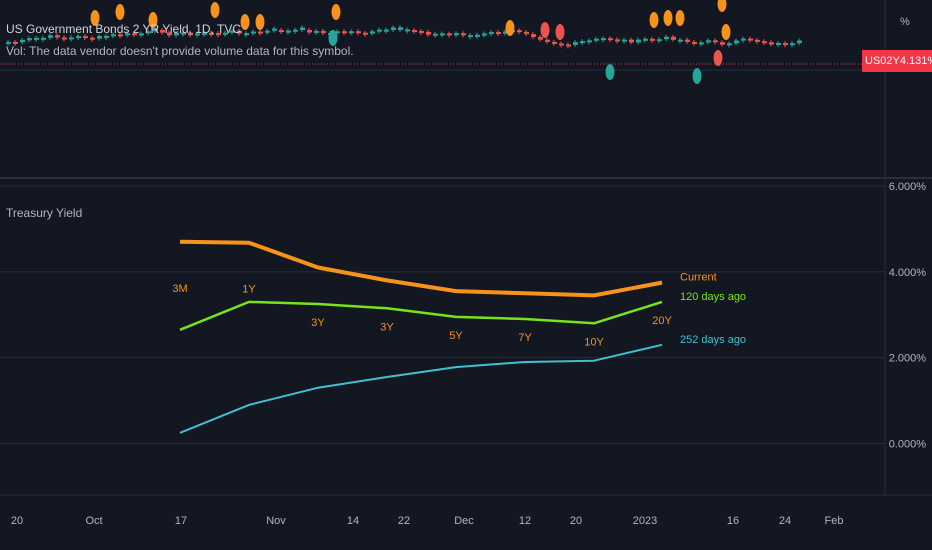 This screenshot has height=550, width=932. Describe the element at coordinates (908, 187) in the screenshot. I see `y-tick-label: 6.000%` at that location.